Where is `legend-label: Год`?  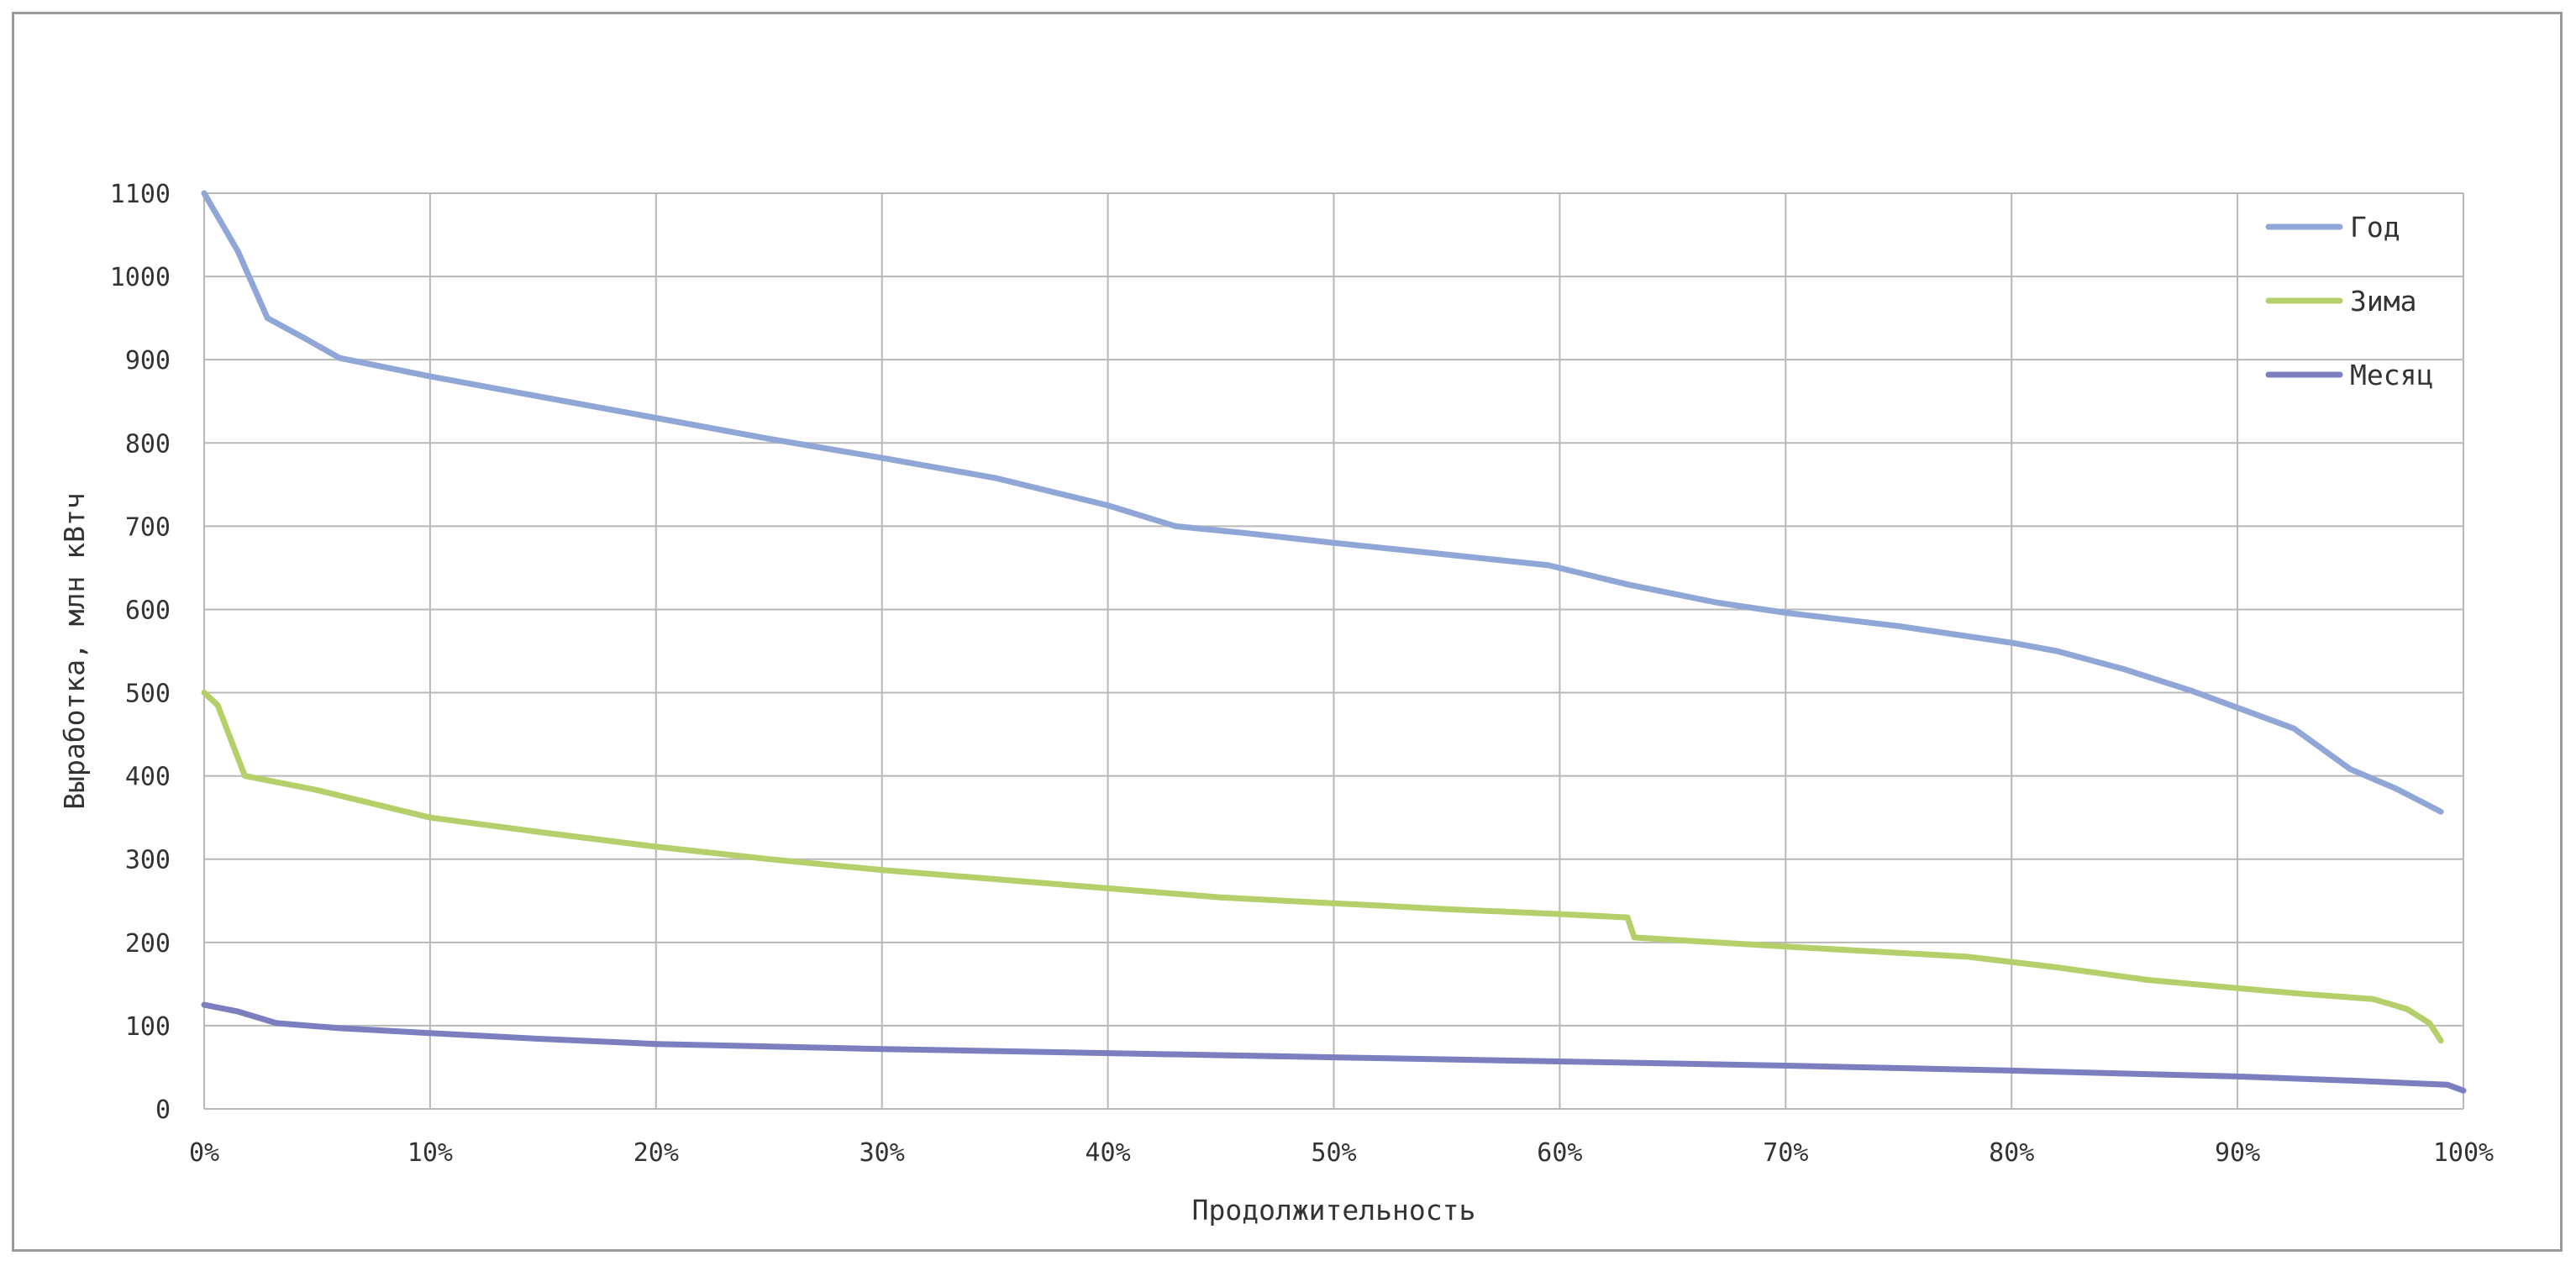
legend-label: Год is located at coordinates (2375, 227).